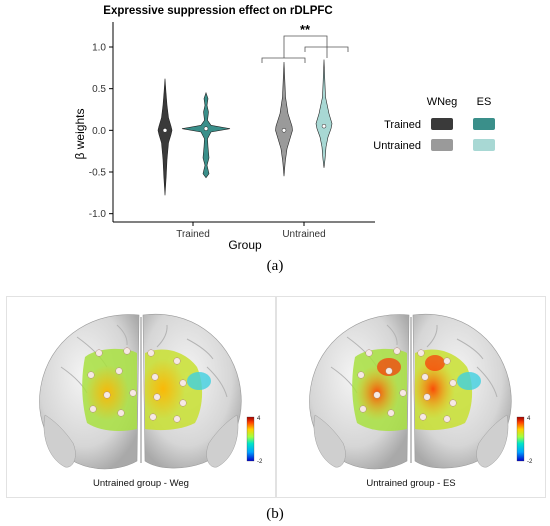 This screenshot has width=550, height=526. Describe the element at coordinates (275, 266) in the screenshot. I see `figure-a-caption: (a)` at that location.